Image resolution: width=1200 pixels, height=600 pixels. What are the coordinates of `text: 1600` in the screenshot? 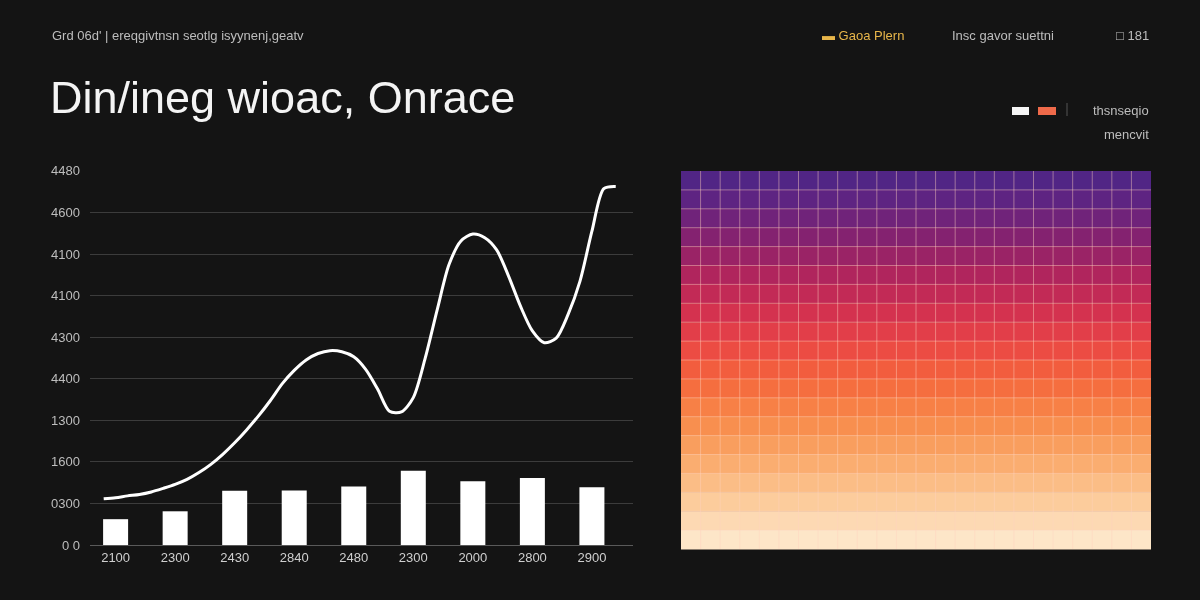 It's located at (65, 461).